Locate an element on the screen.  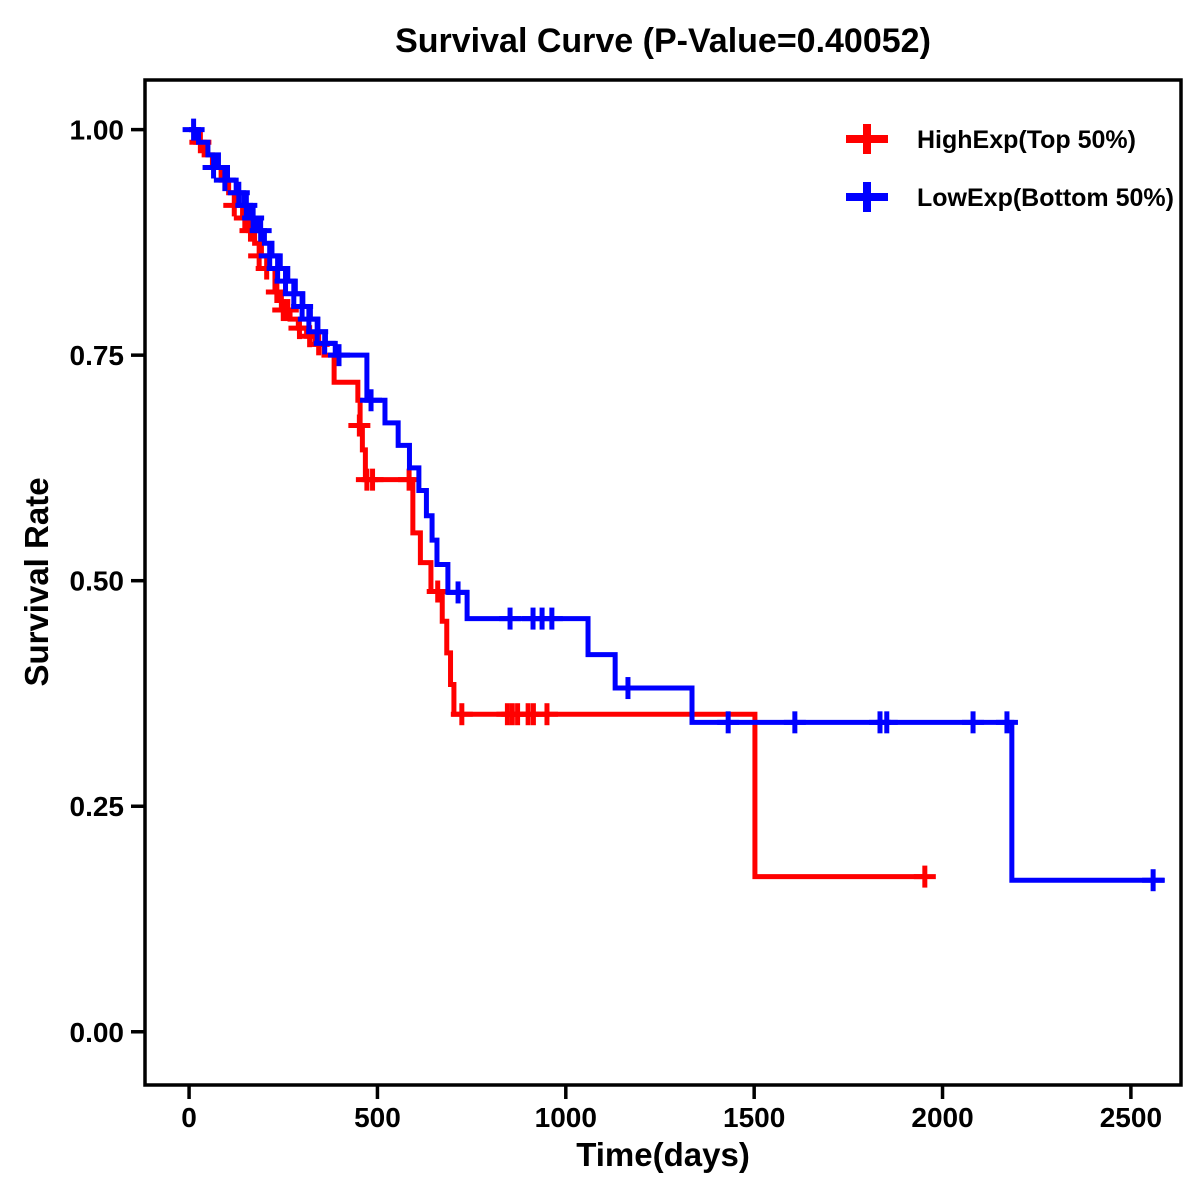
x-axis-label: Time(days) is located at coordinates (663, 1154).